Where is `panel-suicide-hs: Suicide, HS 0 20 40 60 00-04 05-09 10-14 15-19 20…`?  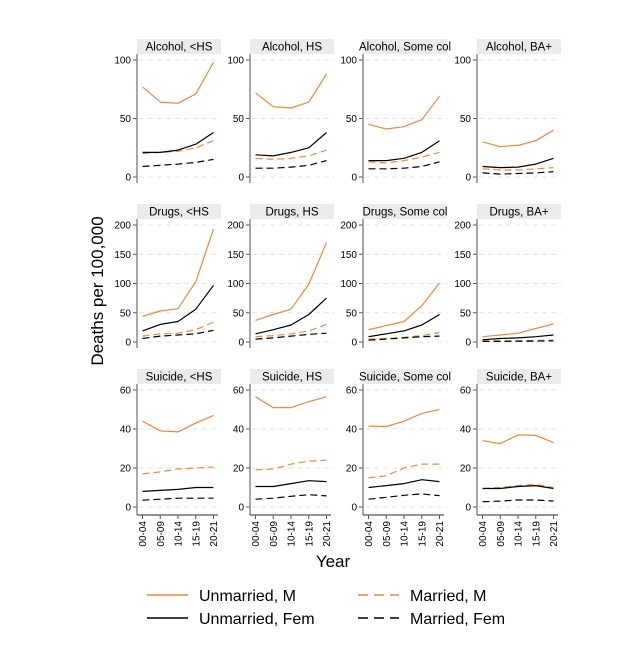
panel-suicide-hs: Suicide, HS 0 20 40 60 00-04 05-09 10-14 15-19 20… is located at coordinates (283, 458).